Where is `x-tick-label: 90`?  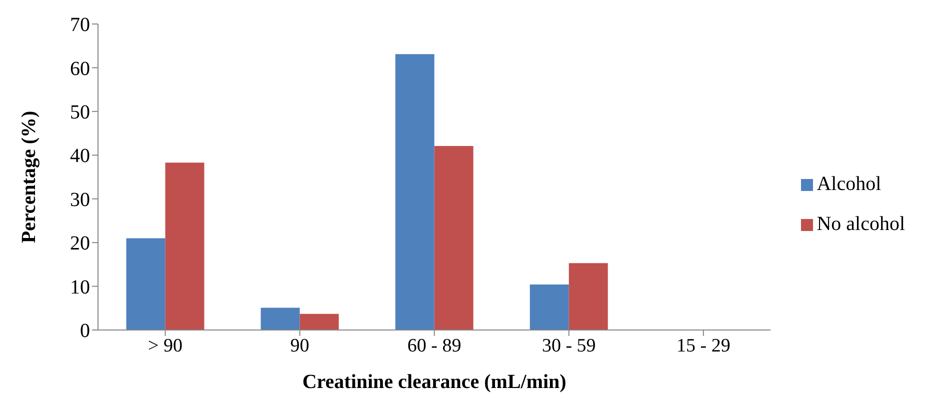 x-tick-label: 90 is located at coordinates (300, 345).